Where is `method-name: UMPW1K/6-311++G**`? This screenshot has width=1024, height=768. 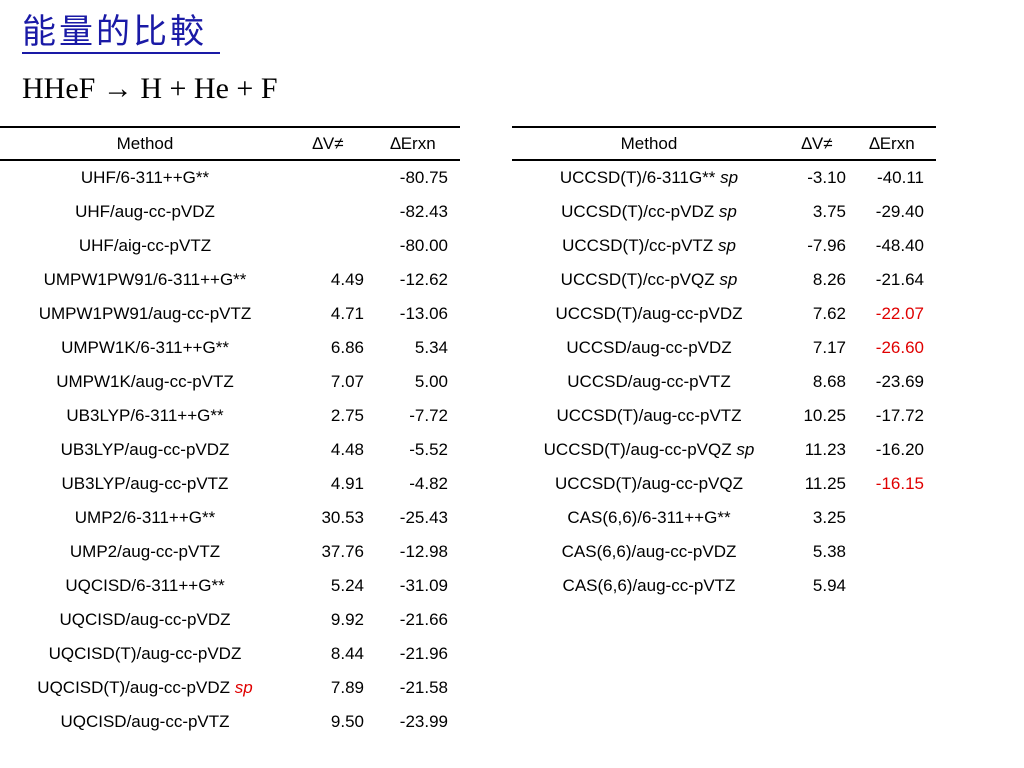 method-name: UMPW1K/6-311++G** is located at coordinates (145, 347).